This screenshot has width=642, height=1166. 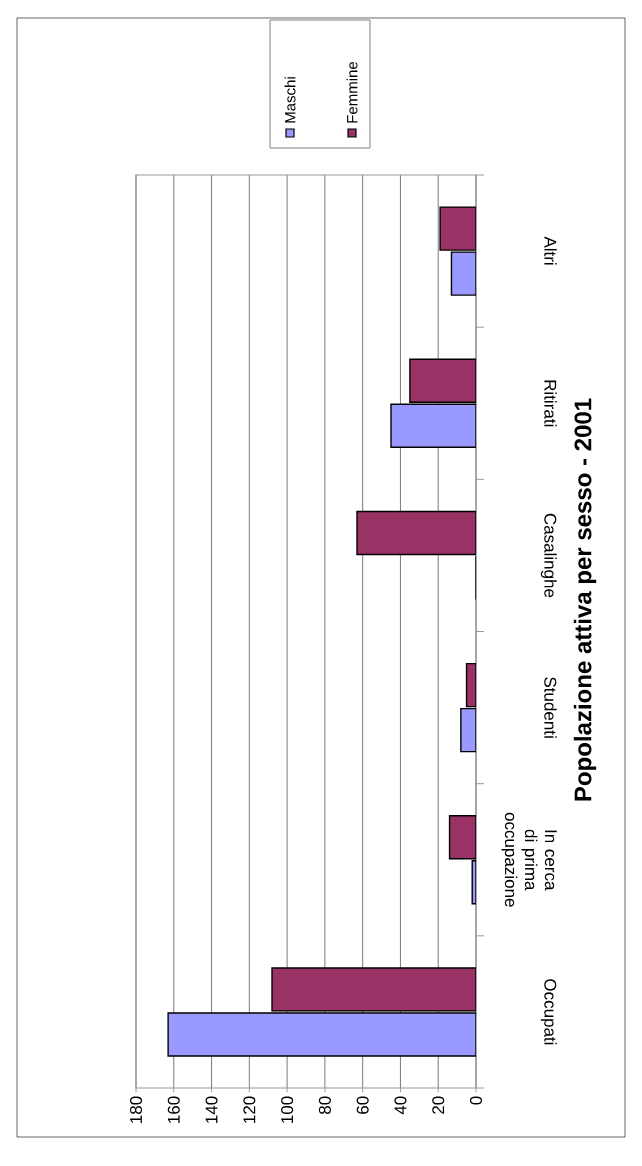 What do you see at coordinates (362, 1105) in the screenshot?
I see `x-tick-label: 60` at bounding box center [362, 1105].